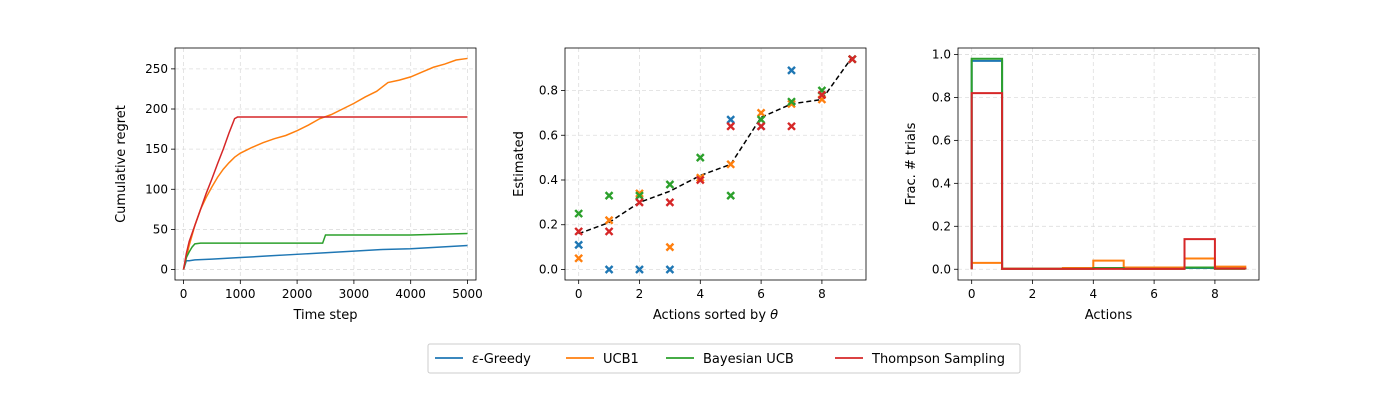  I want to click on y-axis-label: Cumulative regret, so click(121, 164).